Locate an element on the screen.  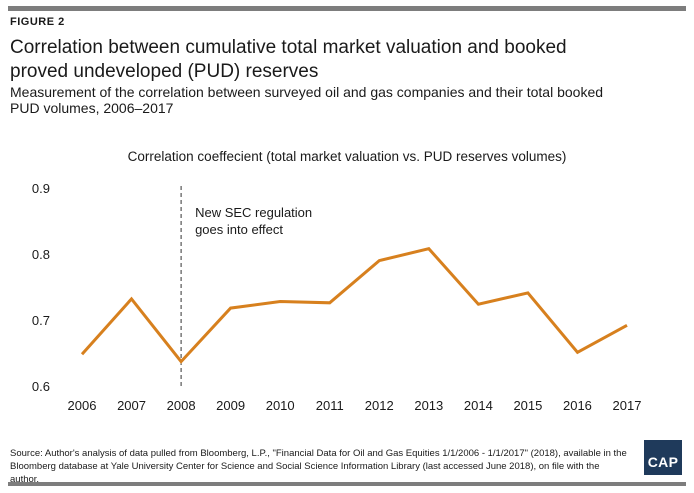
annotation-text: goes into effect is located at coordinates (239, 229).